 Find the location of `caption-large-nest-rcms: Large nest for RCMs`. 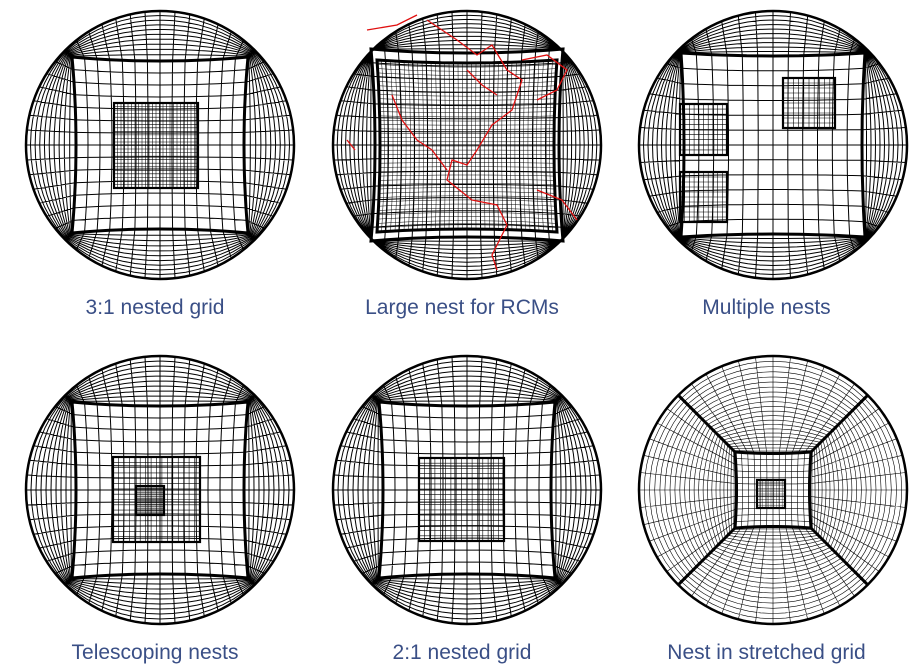

caption-large-nest-rcms: Large nest for RCMs is located at coordinates (462, 307).